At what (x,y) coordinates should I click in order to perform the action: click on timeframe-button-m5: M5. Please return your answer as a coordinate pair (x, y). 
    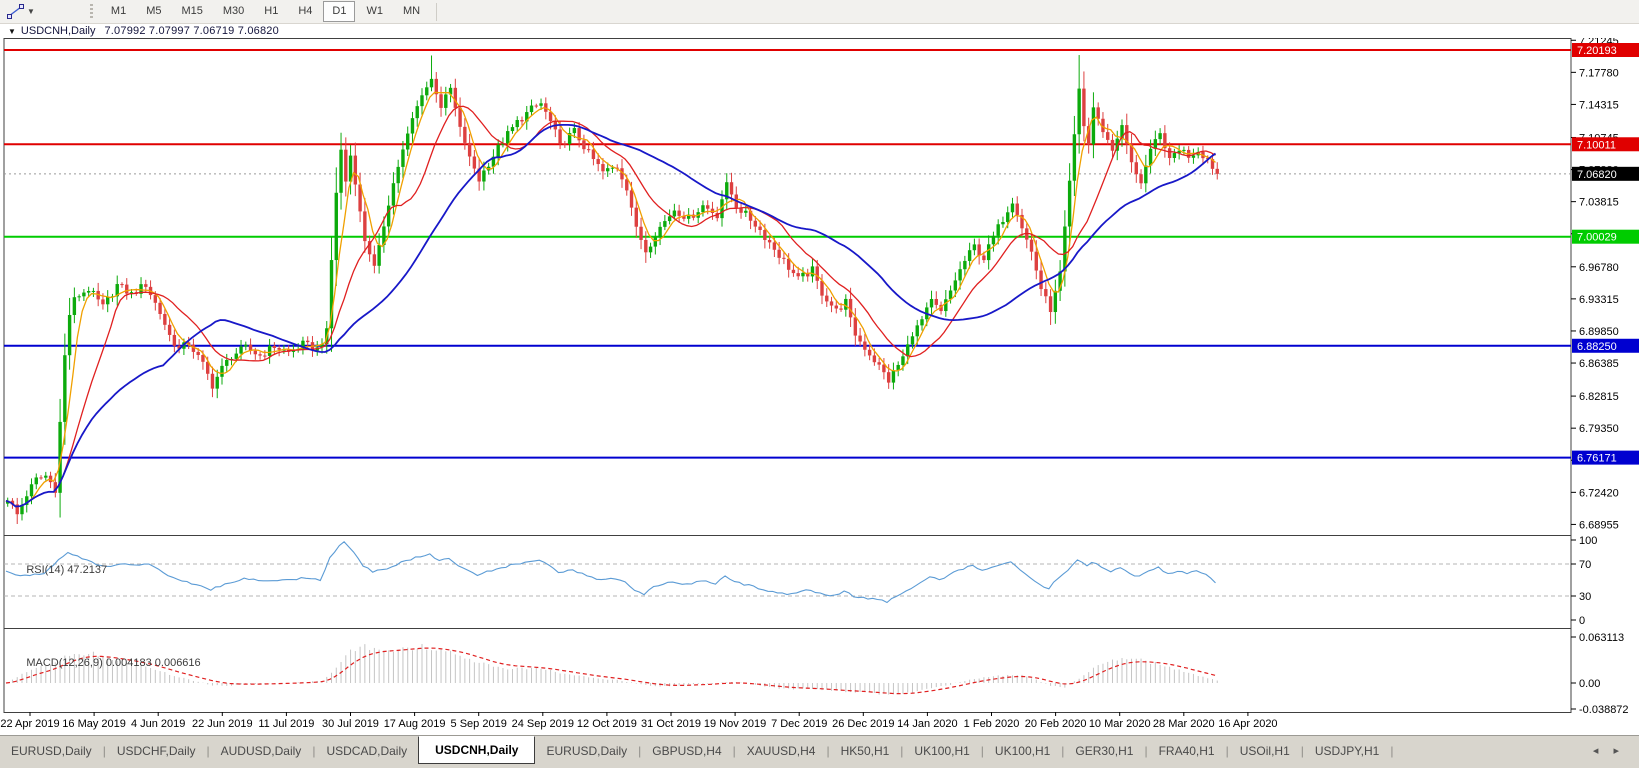
    Looking at the image, I should click on (154, 11).